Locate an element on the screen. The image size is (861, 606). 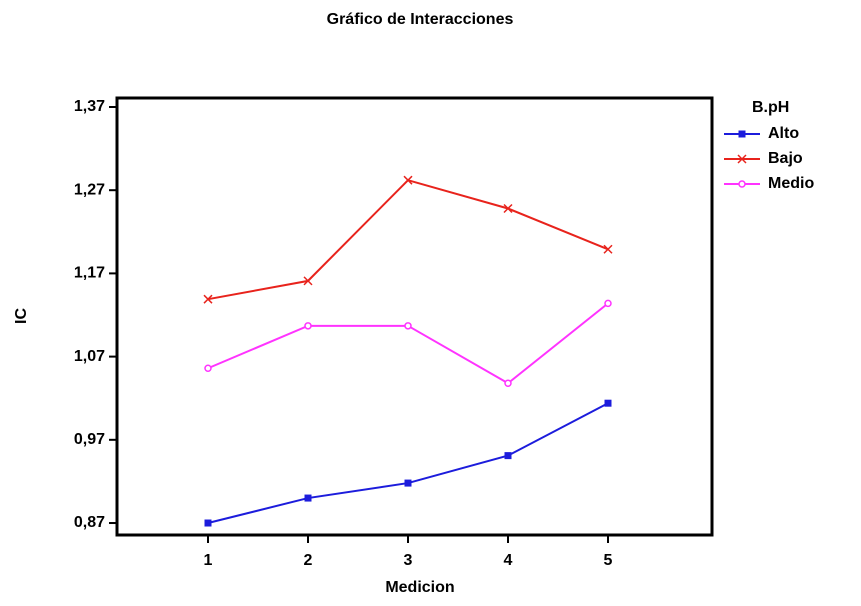
y-axis-label: IC is located at coordinates (21, 316).